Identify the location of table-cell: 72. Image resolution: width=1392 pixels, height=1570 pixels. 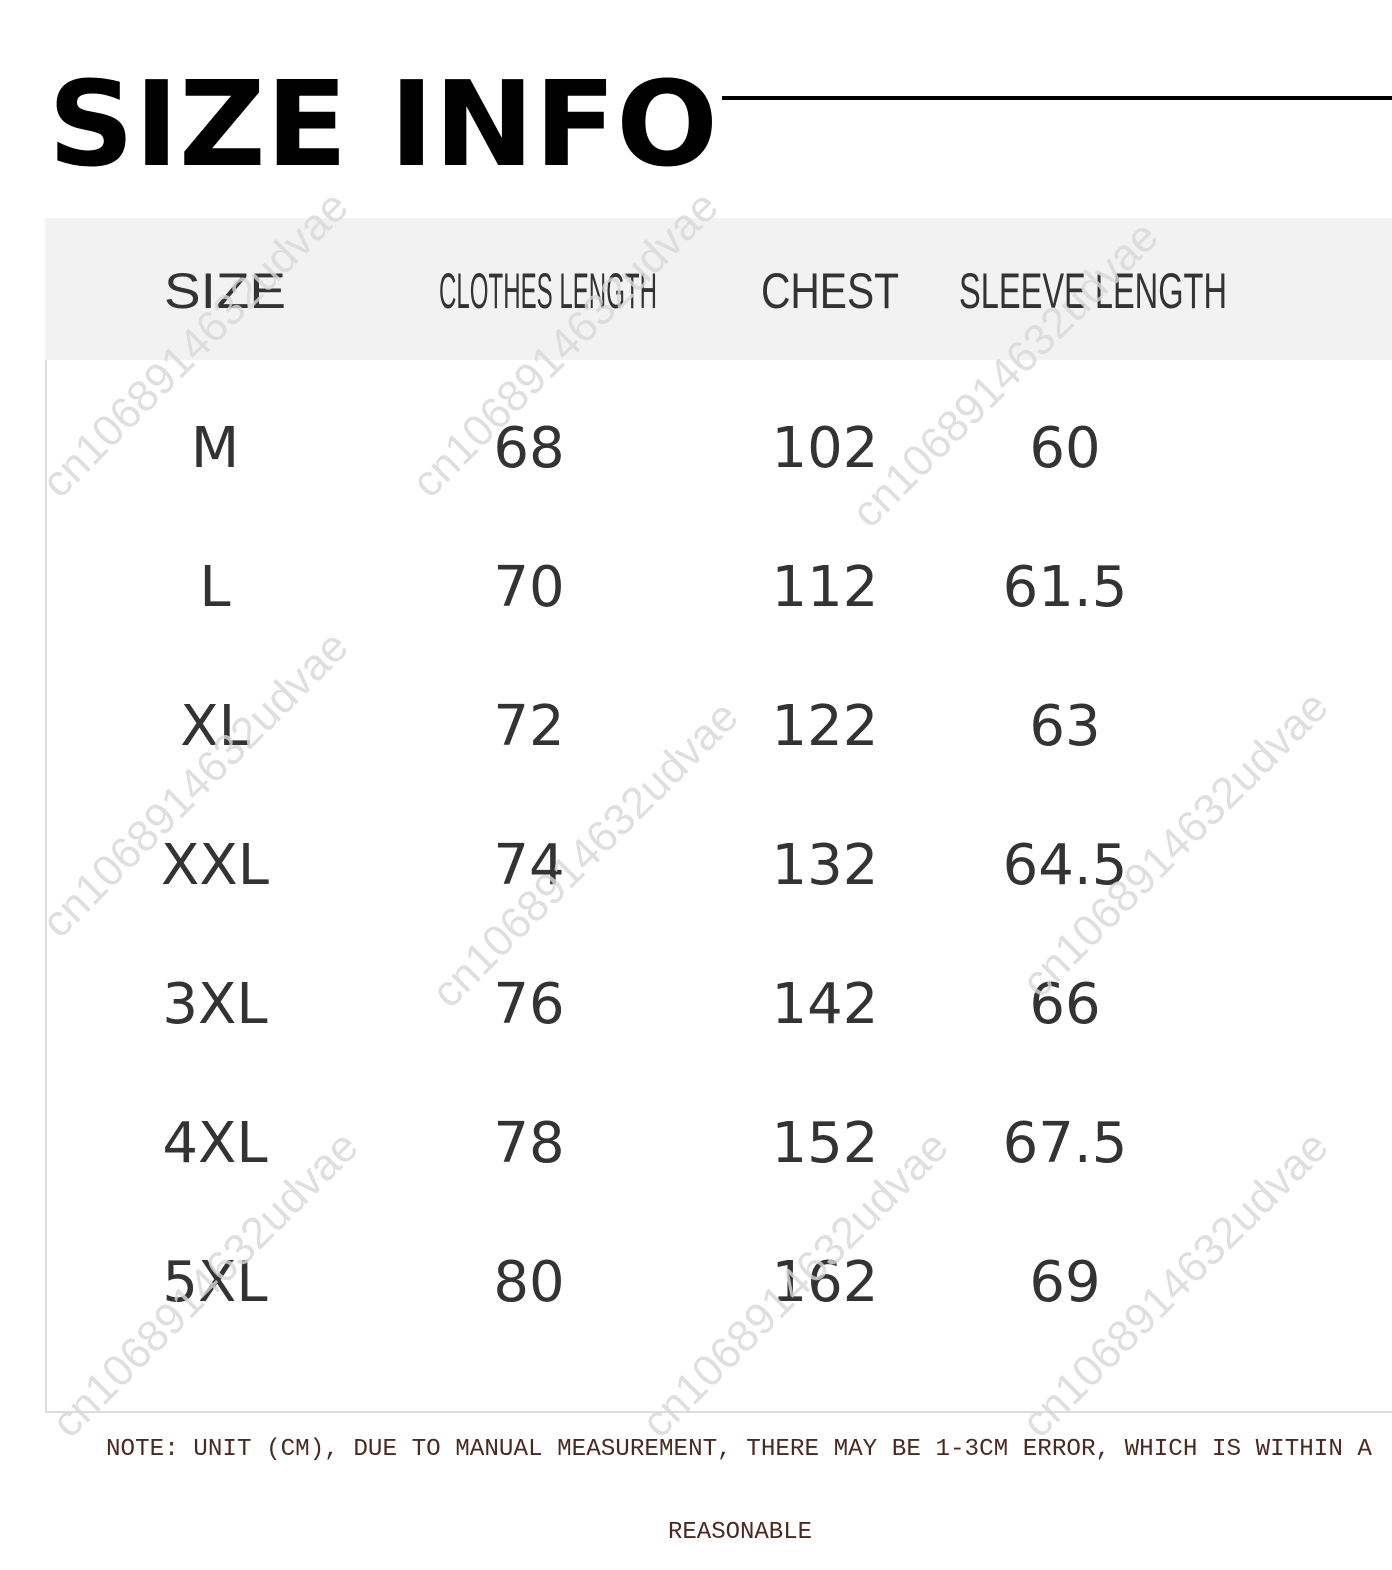
(528, 726).